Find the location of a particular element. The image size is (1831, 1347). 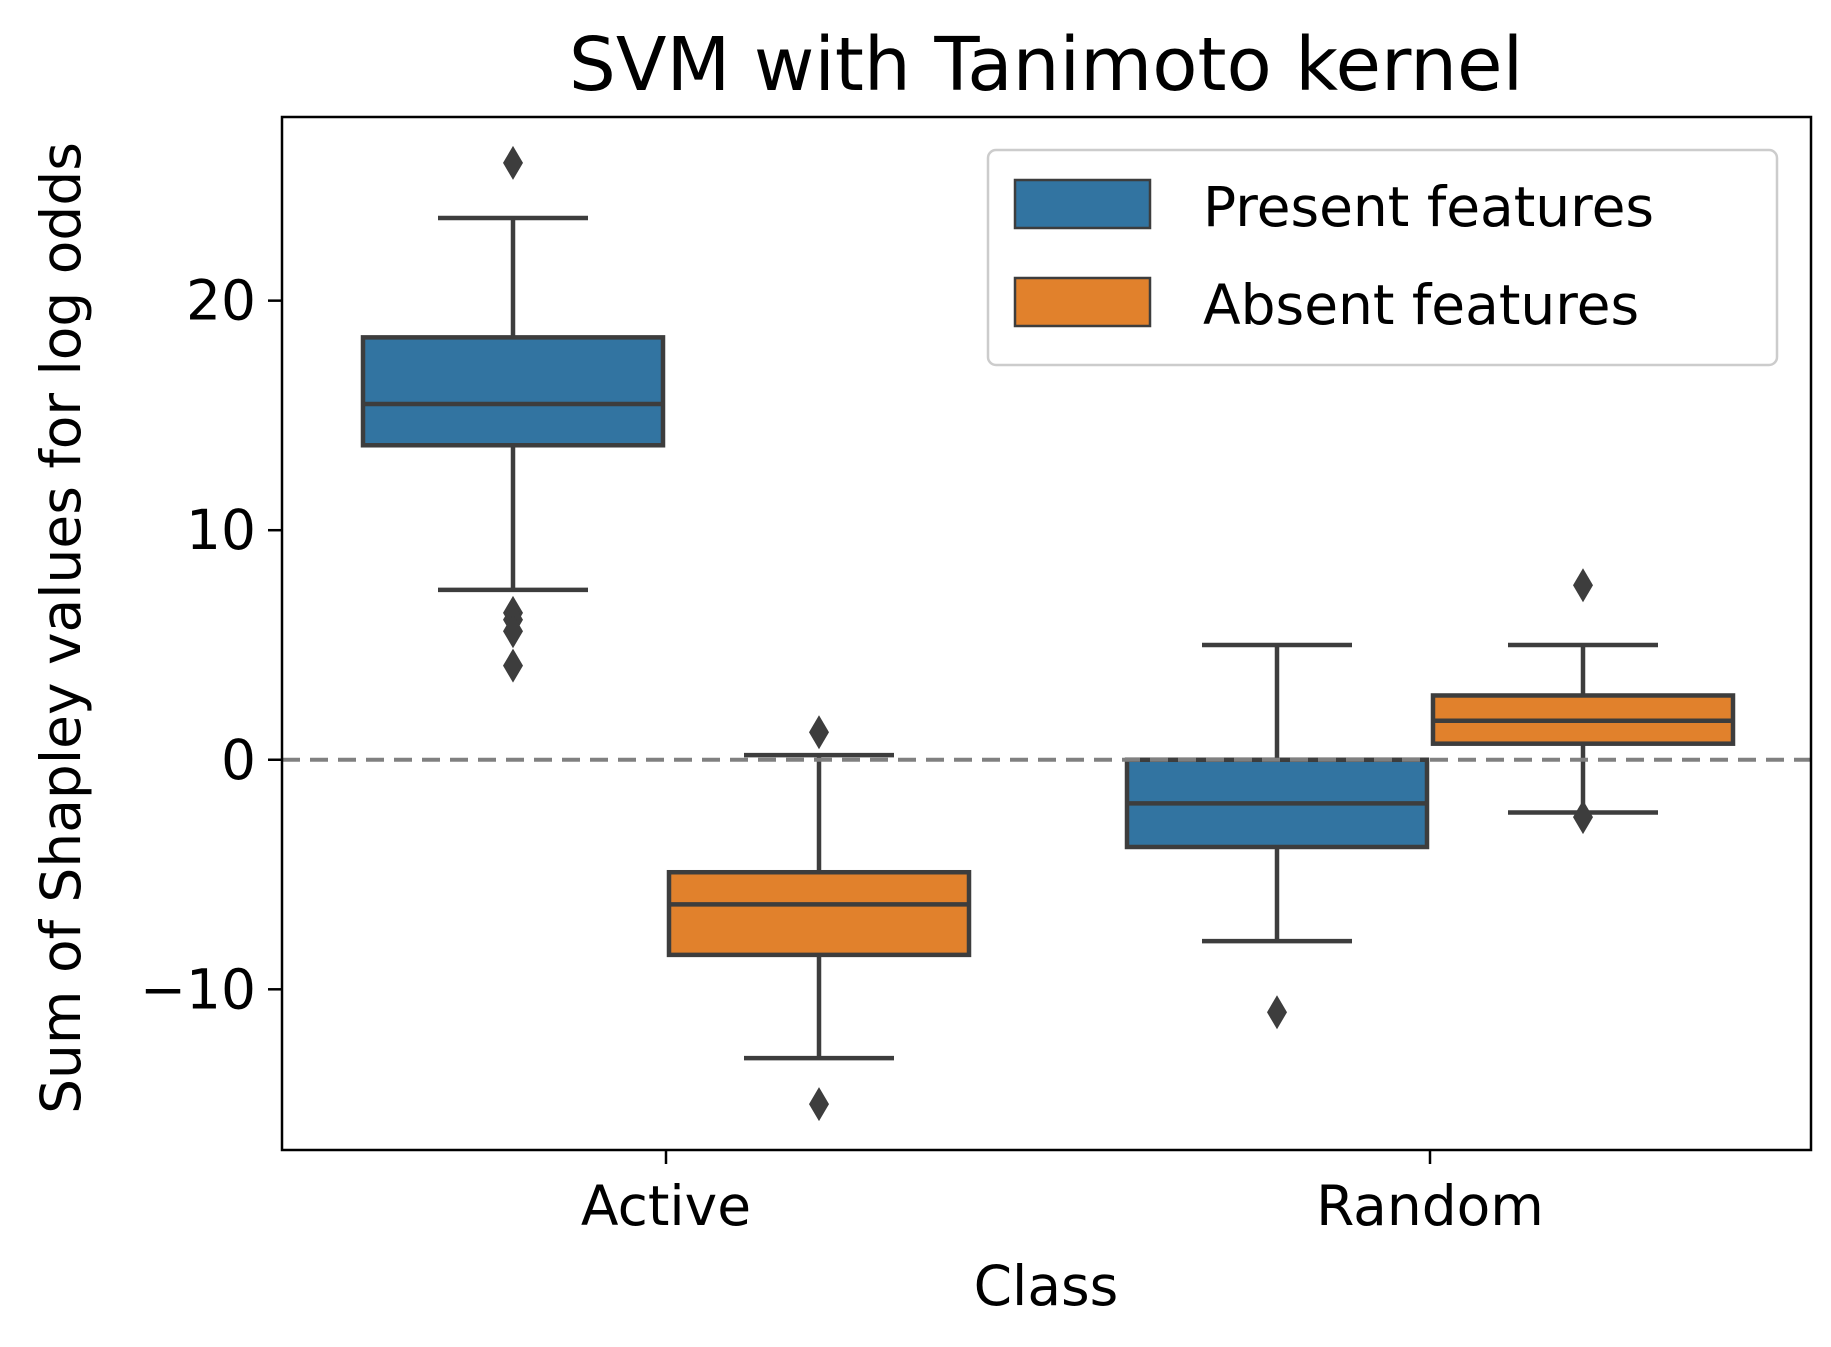

x-tick-label: Random is located at coordinates (1430, 1206).